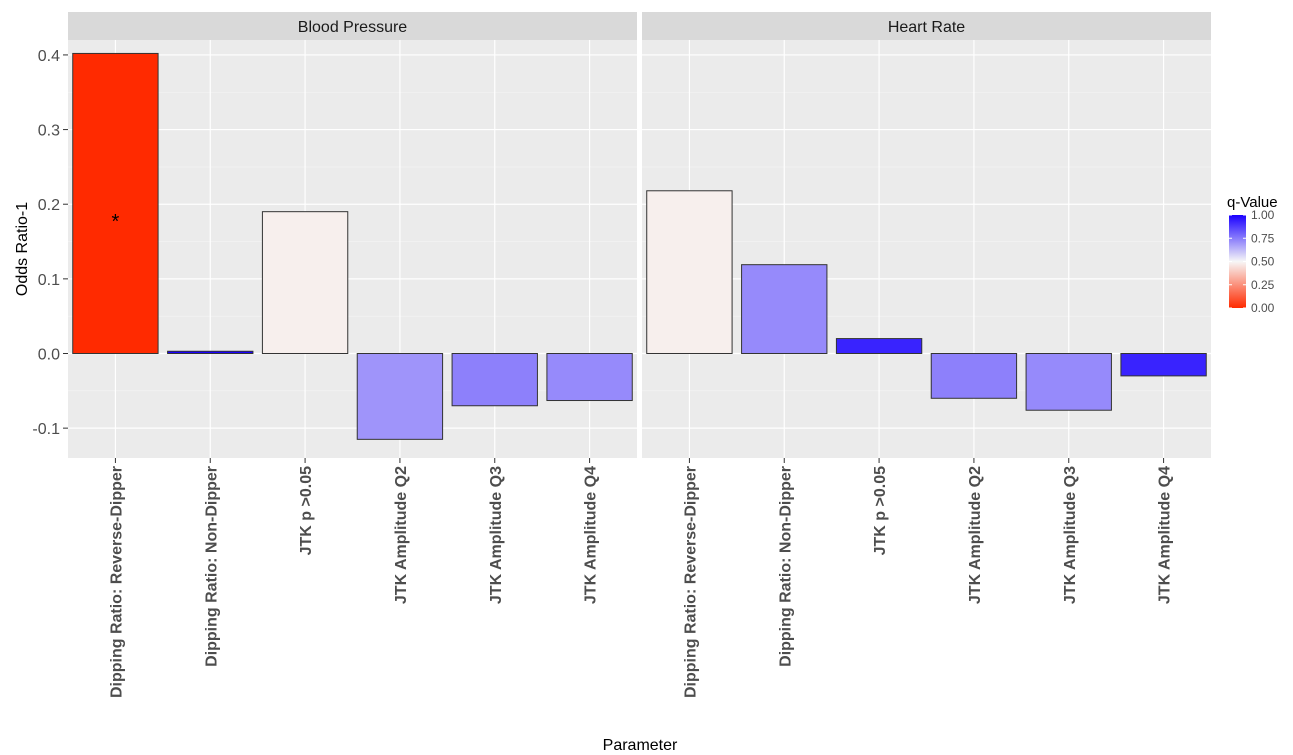  Describe the element at coordinates (49, 280) in the screenshot. I see `y-tick-label: 0.1` at that location.